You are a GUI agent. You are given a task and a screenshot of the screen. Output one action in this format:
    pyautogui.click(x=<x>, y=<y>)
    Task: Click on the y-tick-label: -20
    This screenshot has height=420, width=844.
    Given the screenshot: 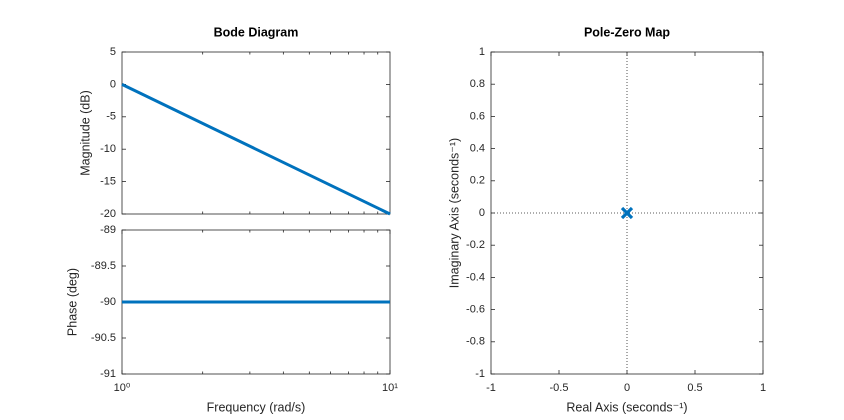 What is the action you would take?
    pyautogui.click(x=108, y=214)
    